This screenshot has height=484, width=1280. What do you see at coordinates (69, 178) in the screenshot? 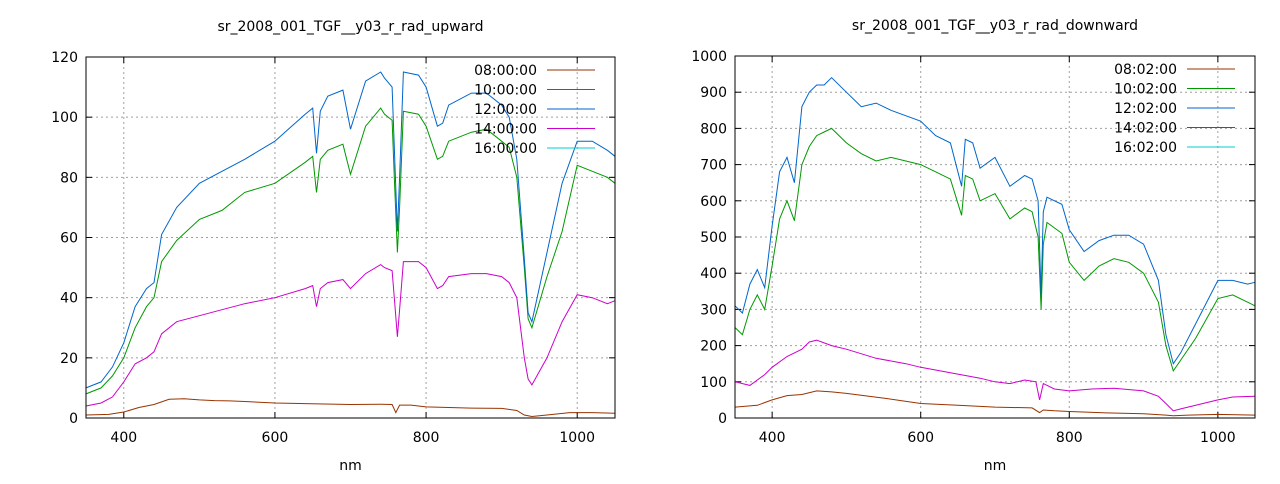
I see `y-tick-label: 80` at bounding box center [69, 178].